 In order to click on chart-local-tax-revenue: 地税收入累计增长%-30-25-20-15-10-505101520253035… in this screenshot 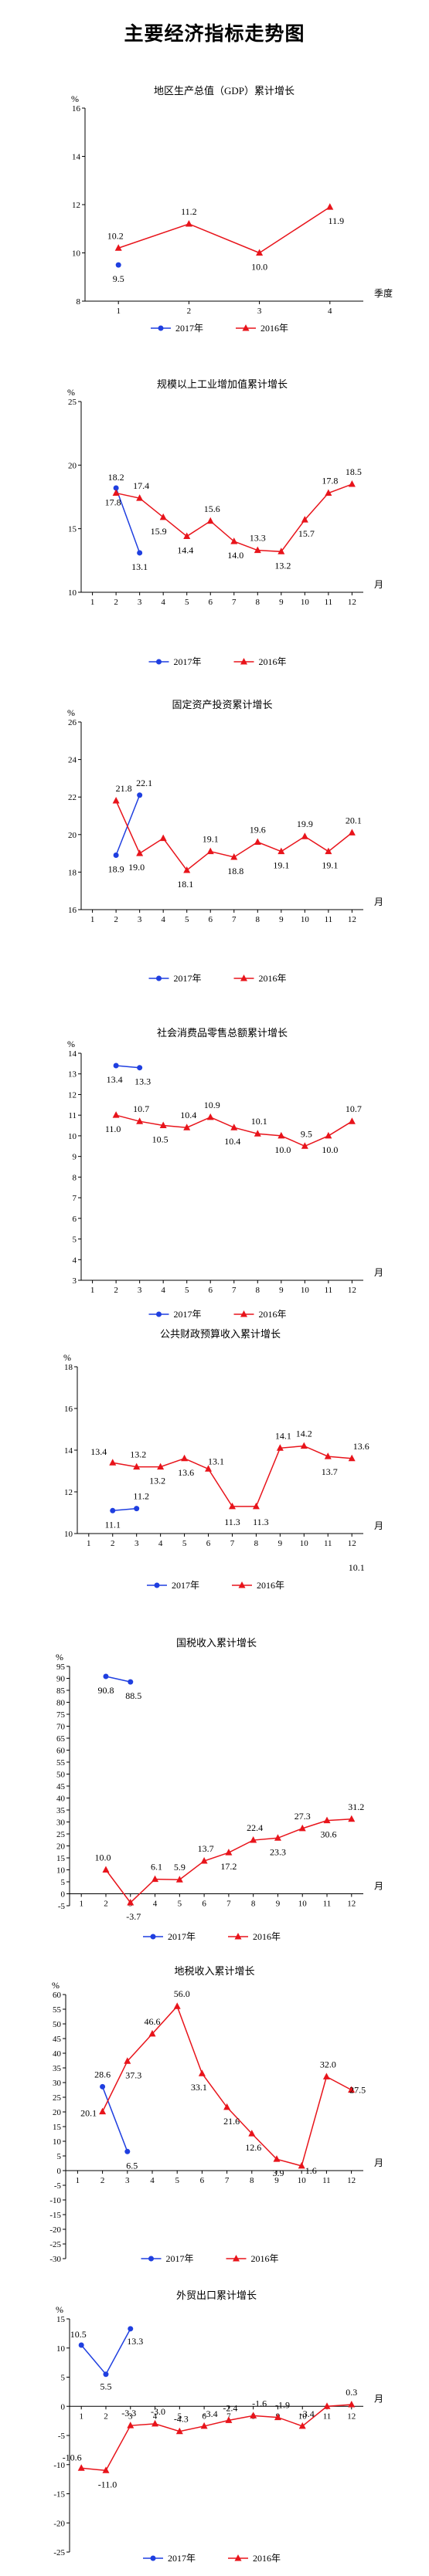, I will do `click(216, 2114)`.